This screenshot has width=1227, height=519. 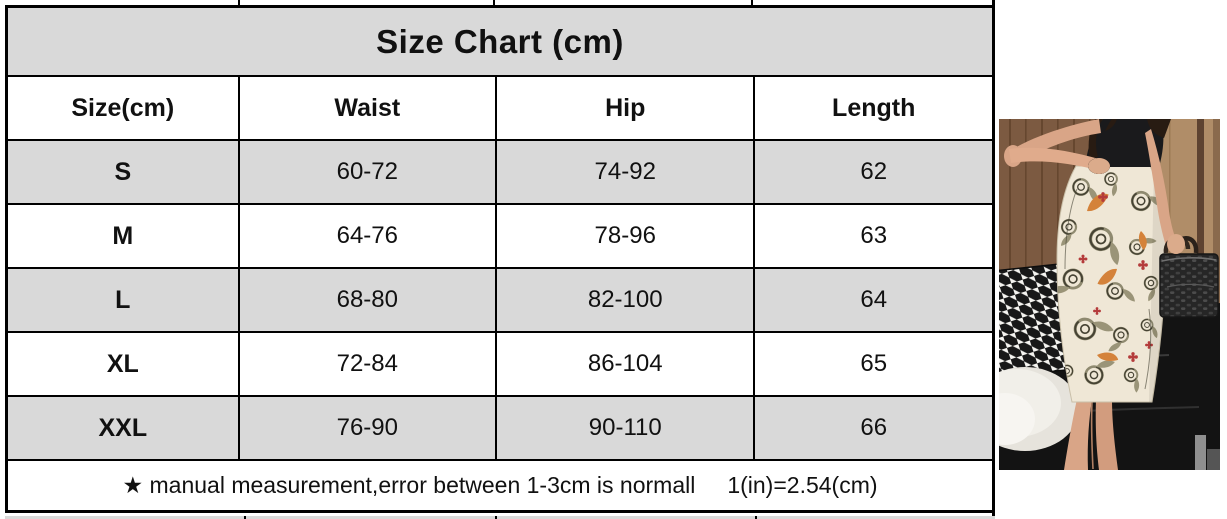 I want to click on hip-value: 86-104, so click(x=626, y=364).